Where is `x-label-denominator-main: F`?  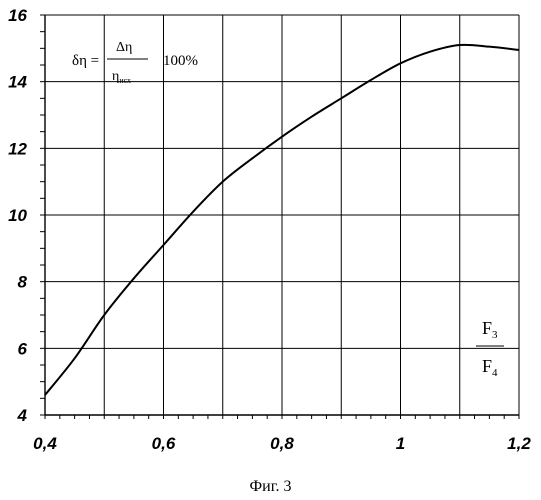 x-label-denominator-main: F is located at coordinates (487, 366).